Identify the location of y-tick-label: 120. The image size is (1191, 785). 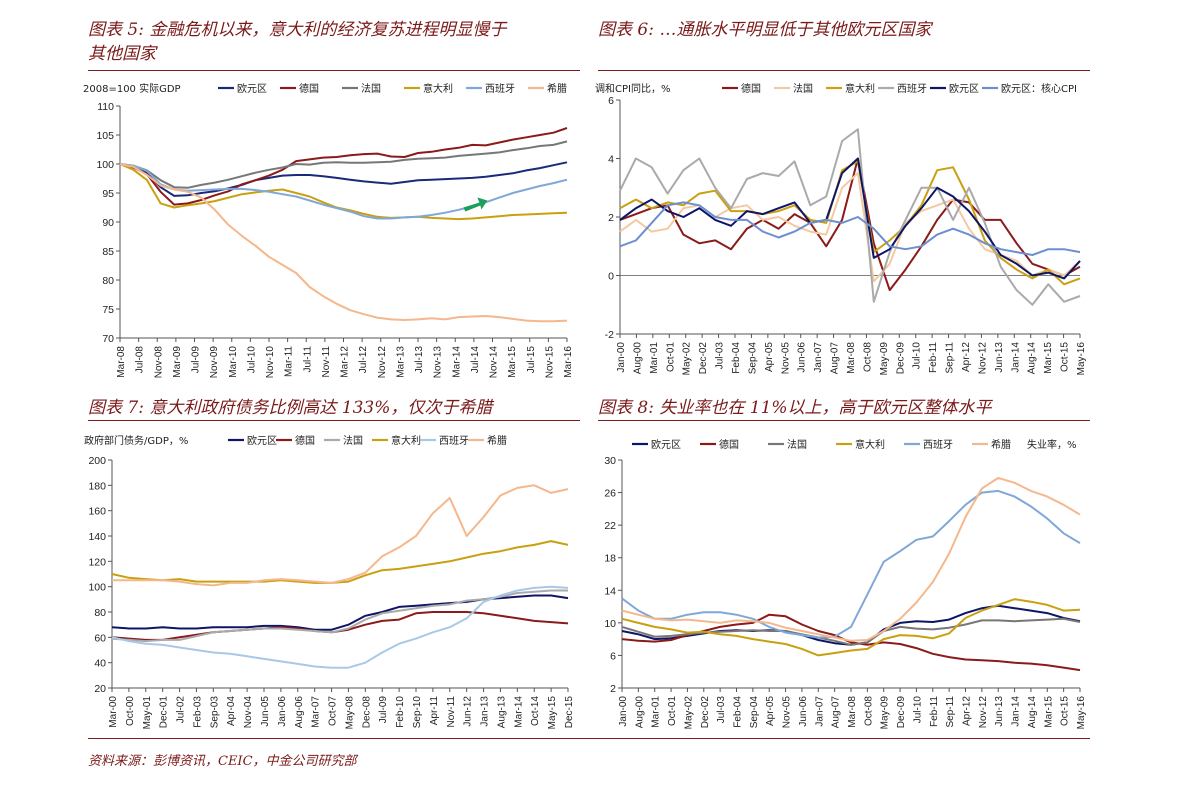
(97, 562).